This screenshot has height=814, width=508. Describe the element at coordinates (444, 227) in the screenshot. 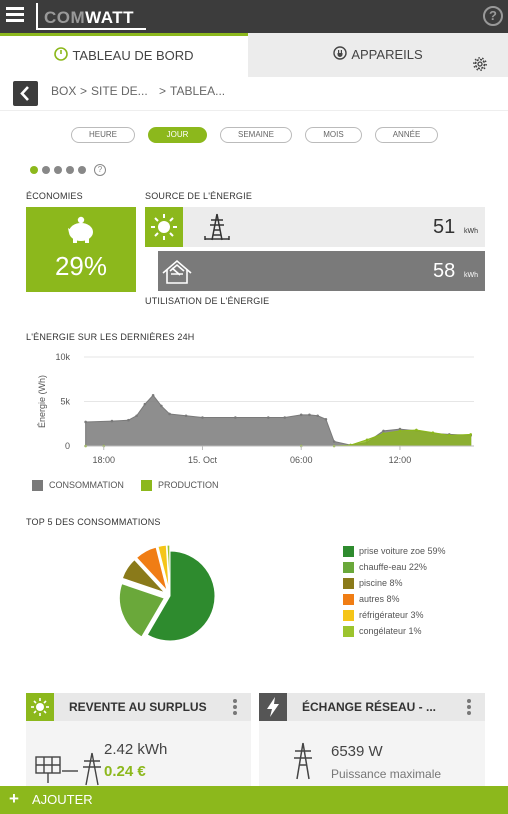

I see `grid-energy-value: 51` at that location.